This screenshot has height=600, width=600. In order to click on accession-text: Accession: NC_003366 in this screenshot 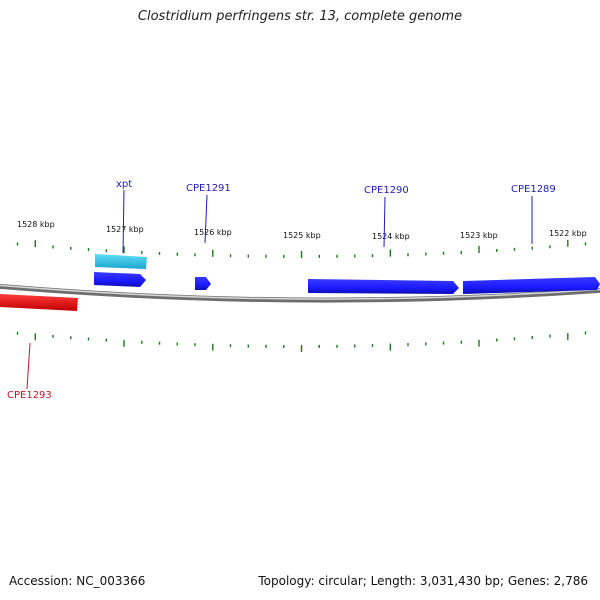, I will do `click(77, 581)`.